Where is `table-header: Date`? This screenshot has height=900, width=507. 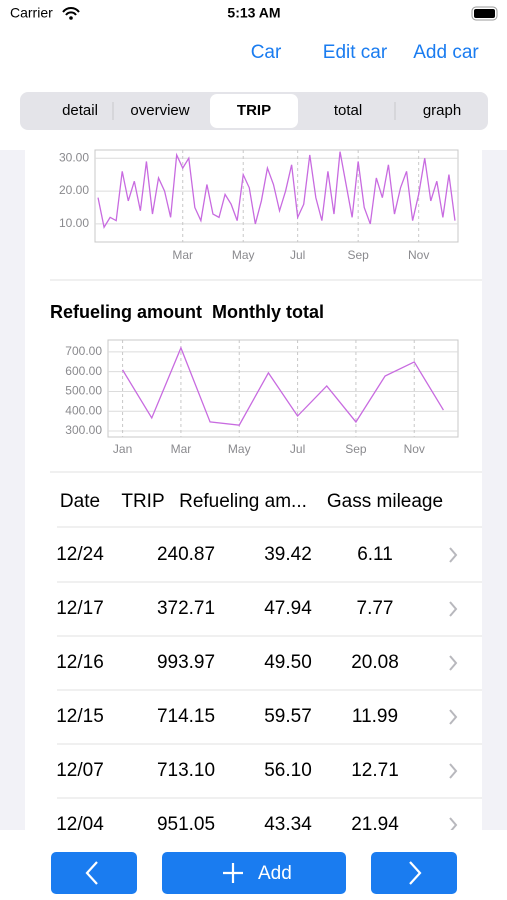
table-header: Date is located at coordinates (80, 501).